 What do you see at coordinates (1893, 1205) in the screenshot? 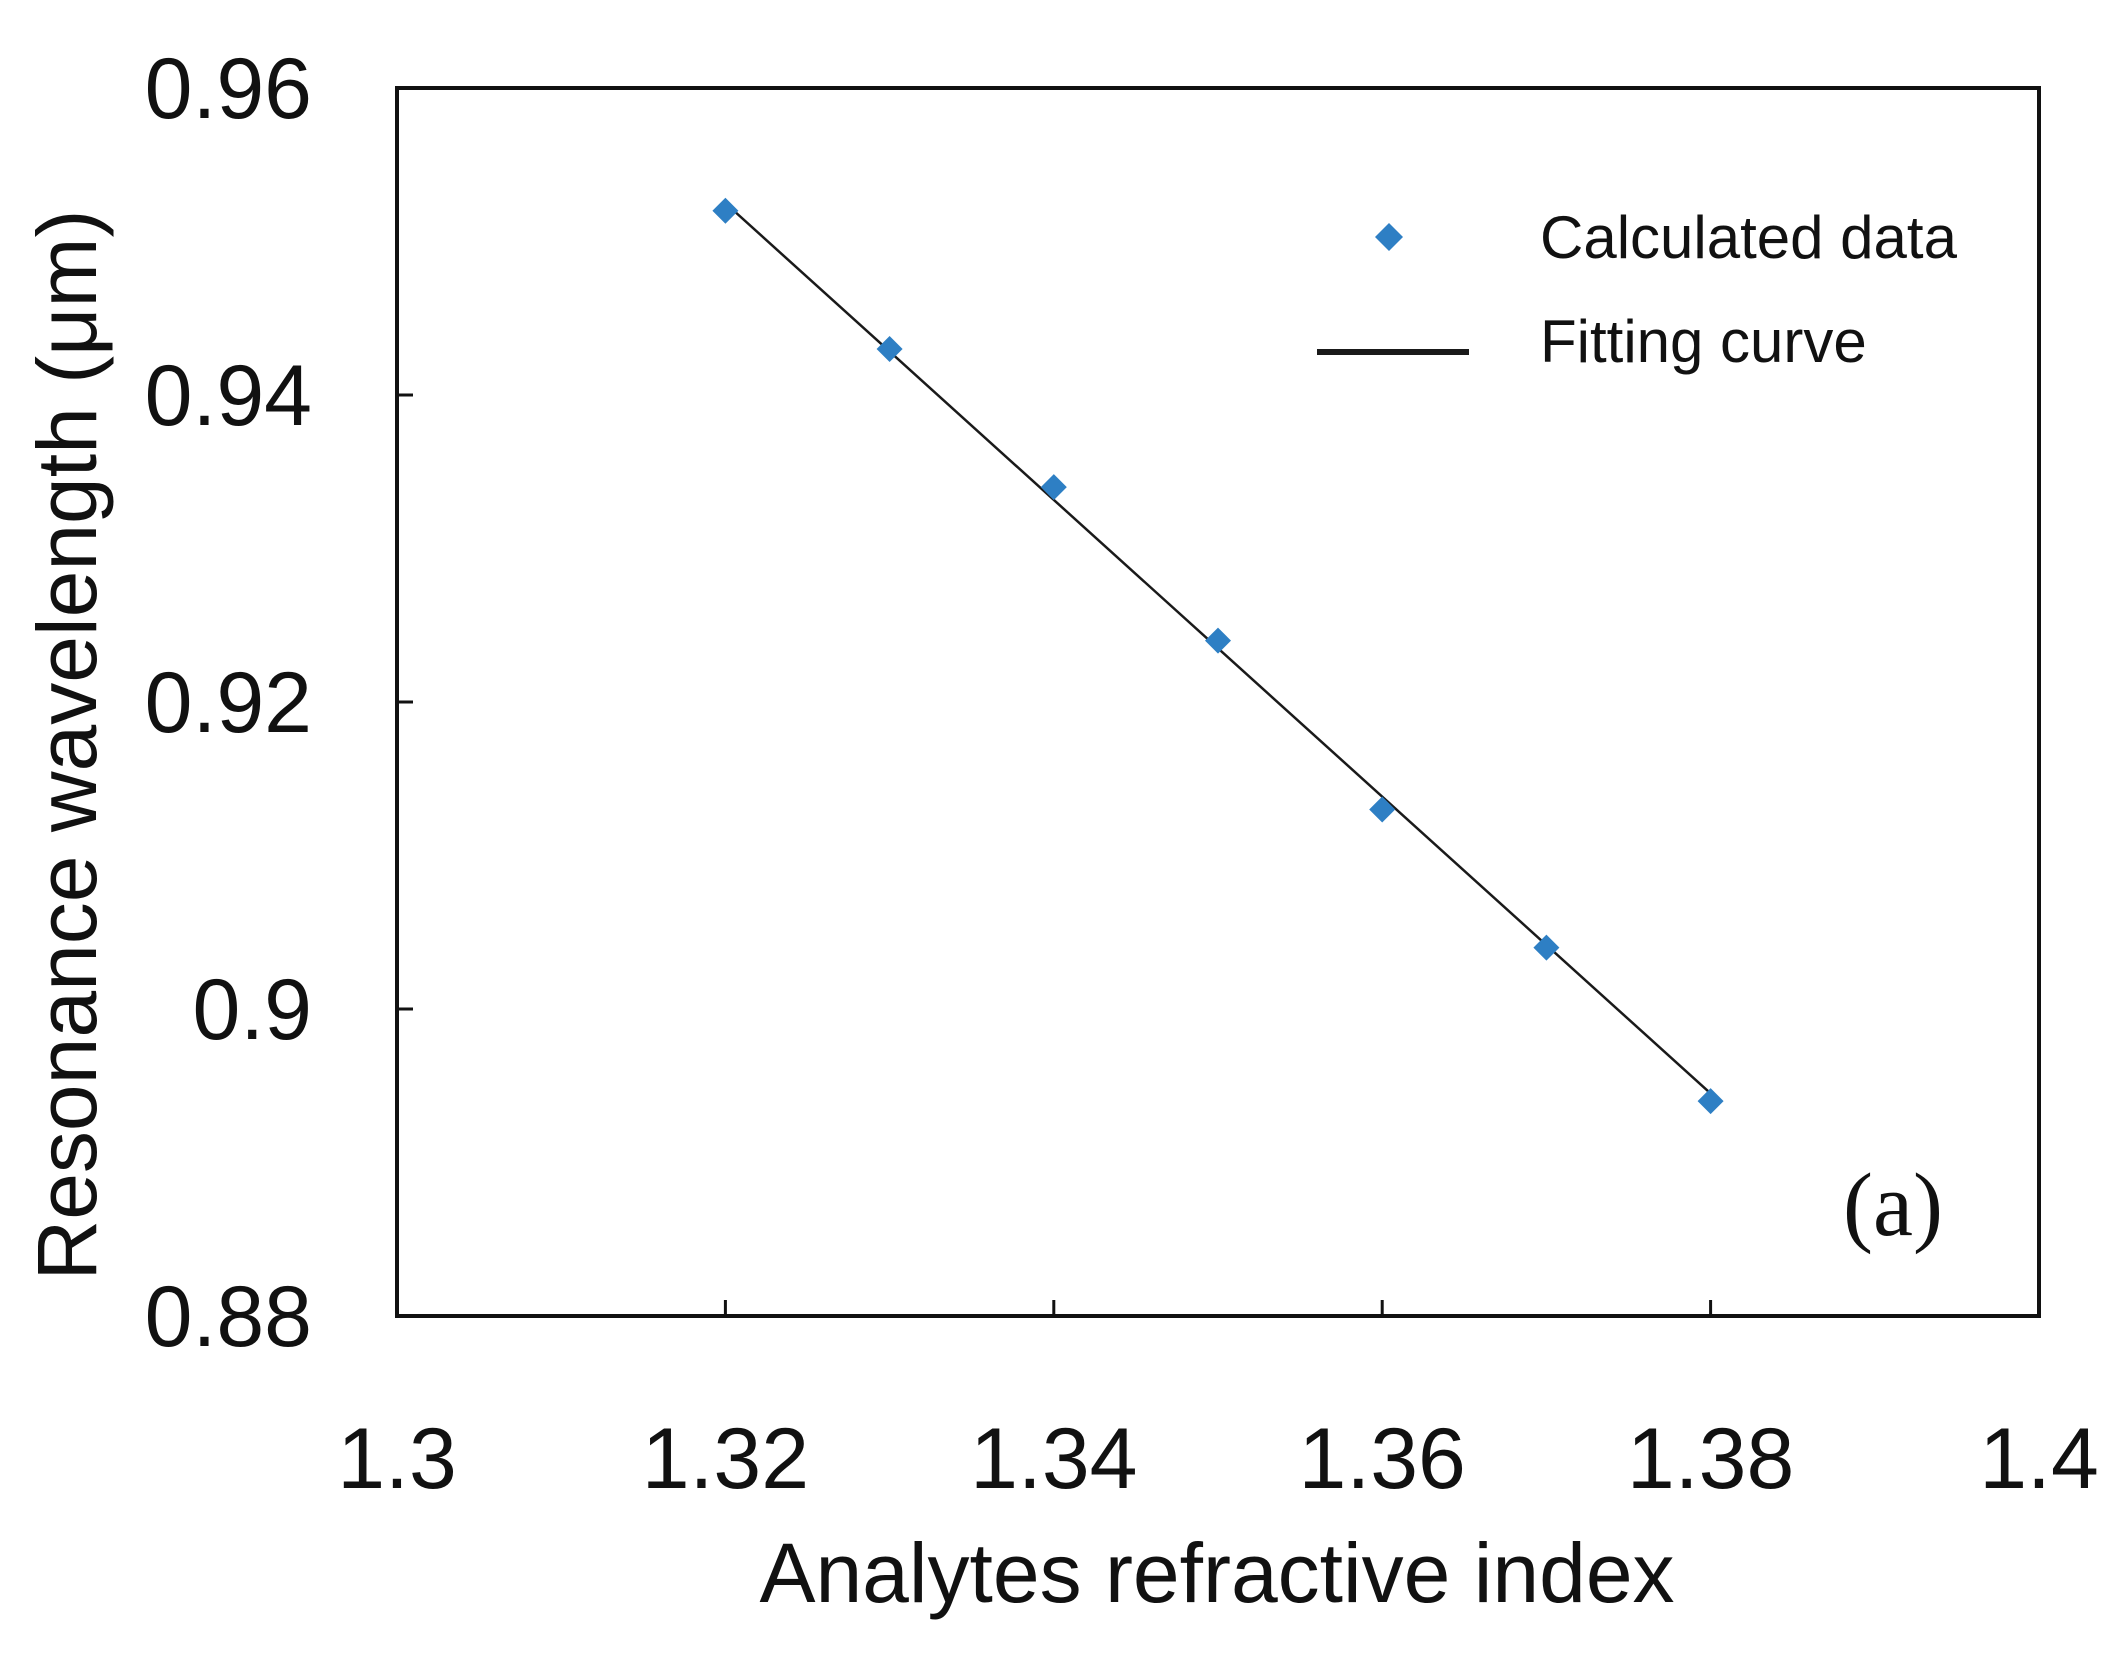
I see `panel-label: (a)` at bounding box center [1893, 1205].